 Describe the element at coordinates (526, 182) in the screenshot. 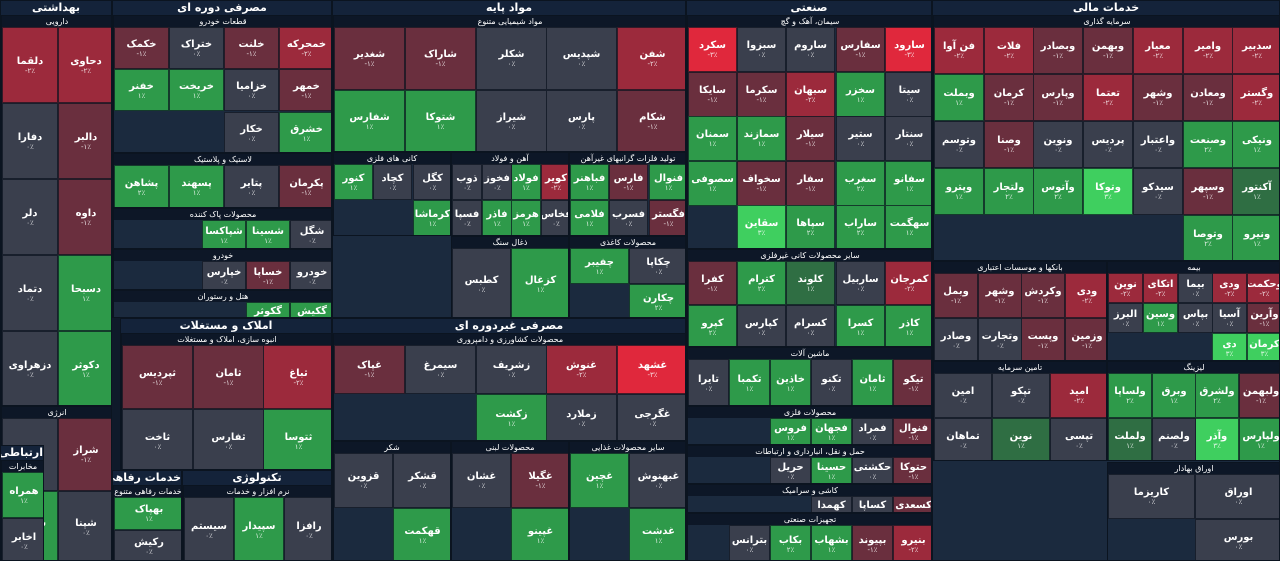

I see `stock-tile: فولاد ۱٪` at that location.